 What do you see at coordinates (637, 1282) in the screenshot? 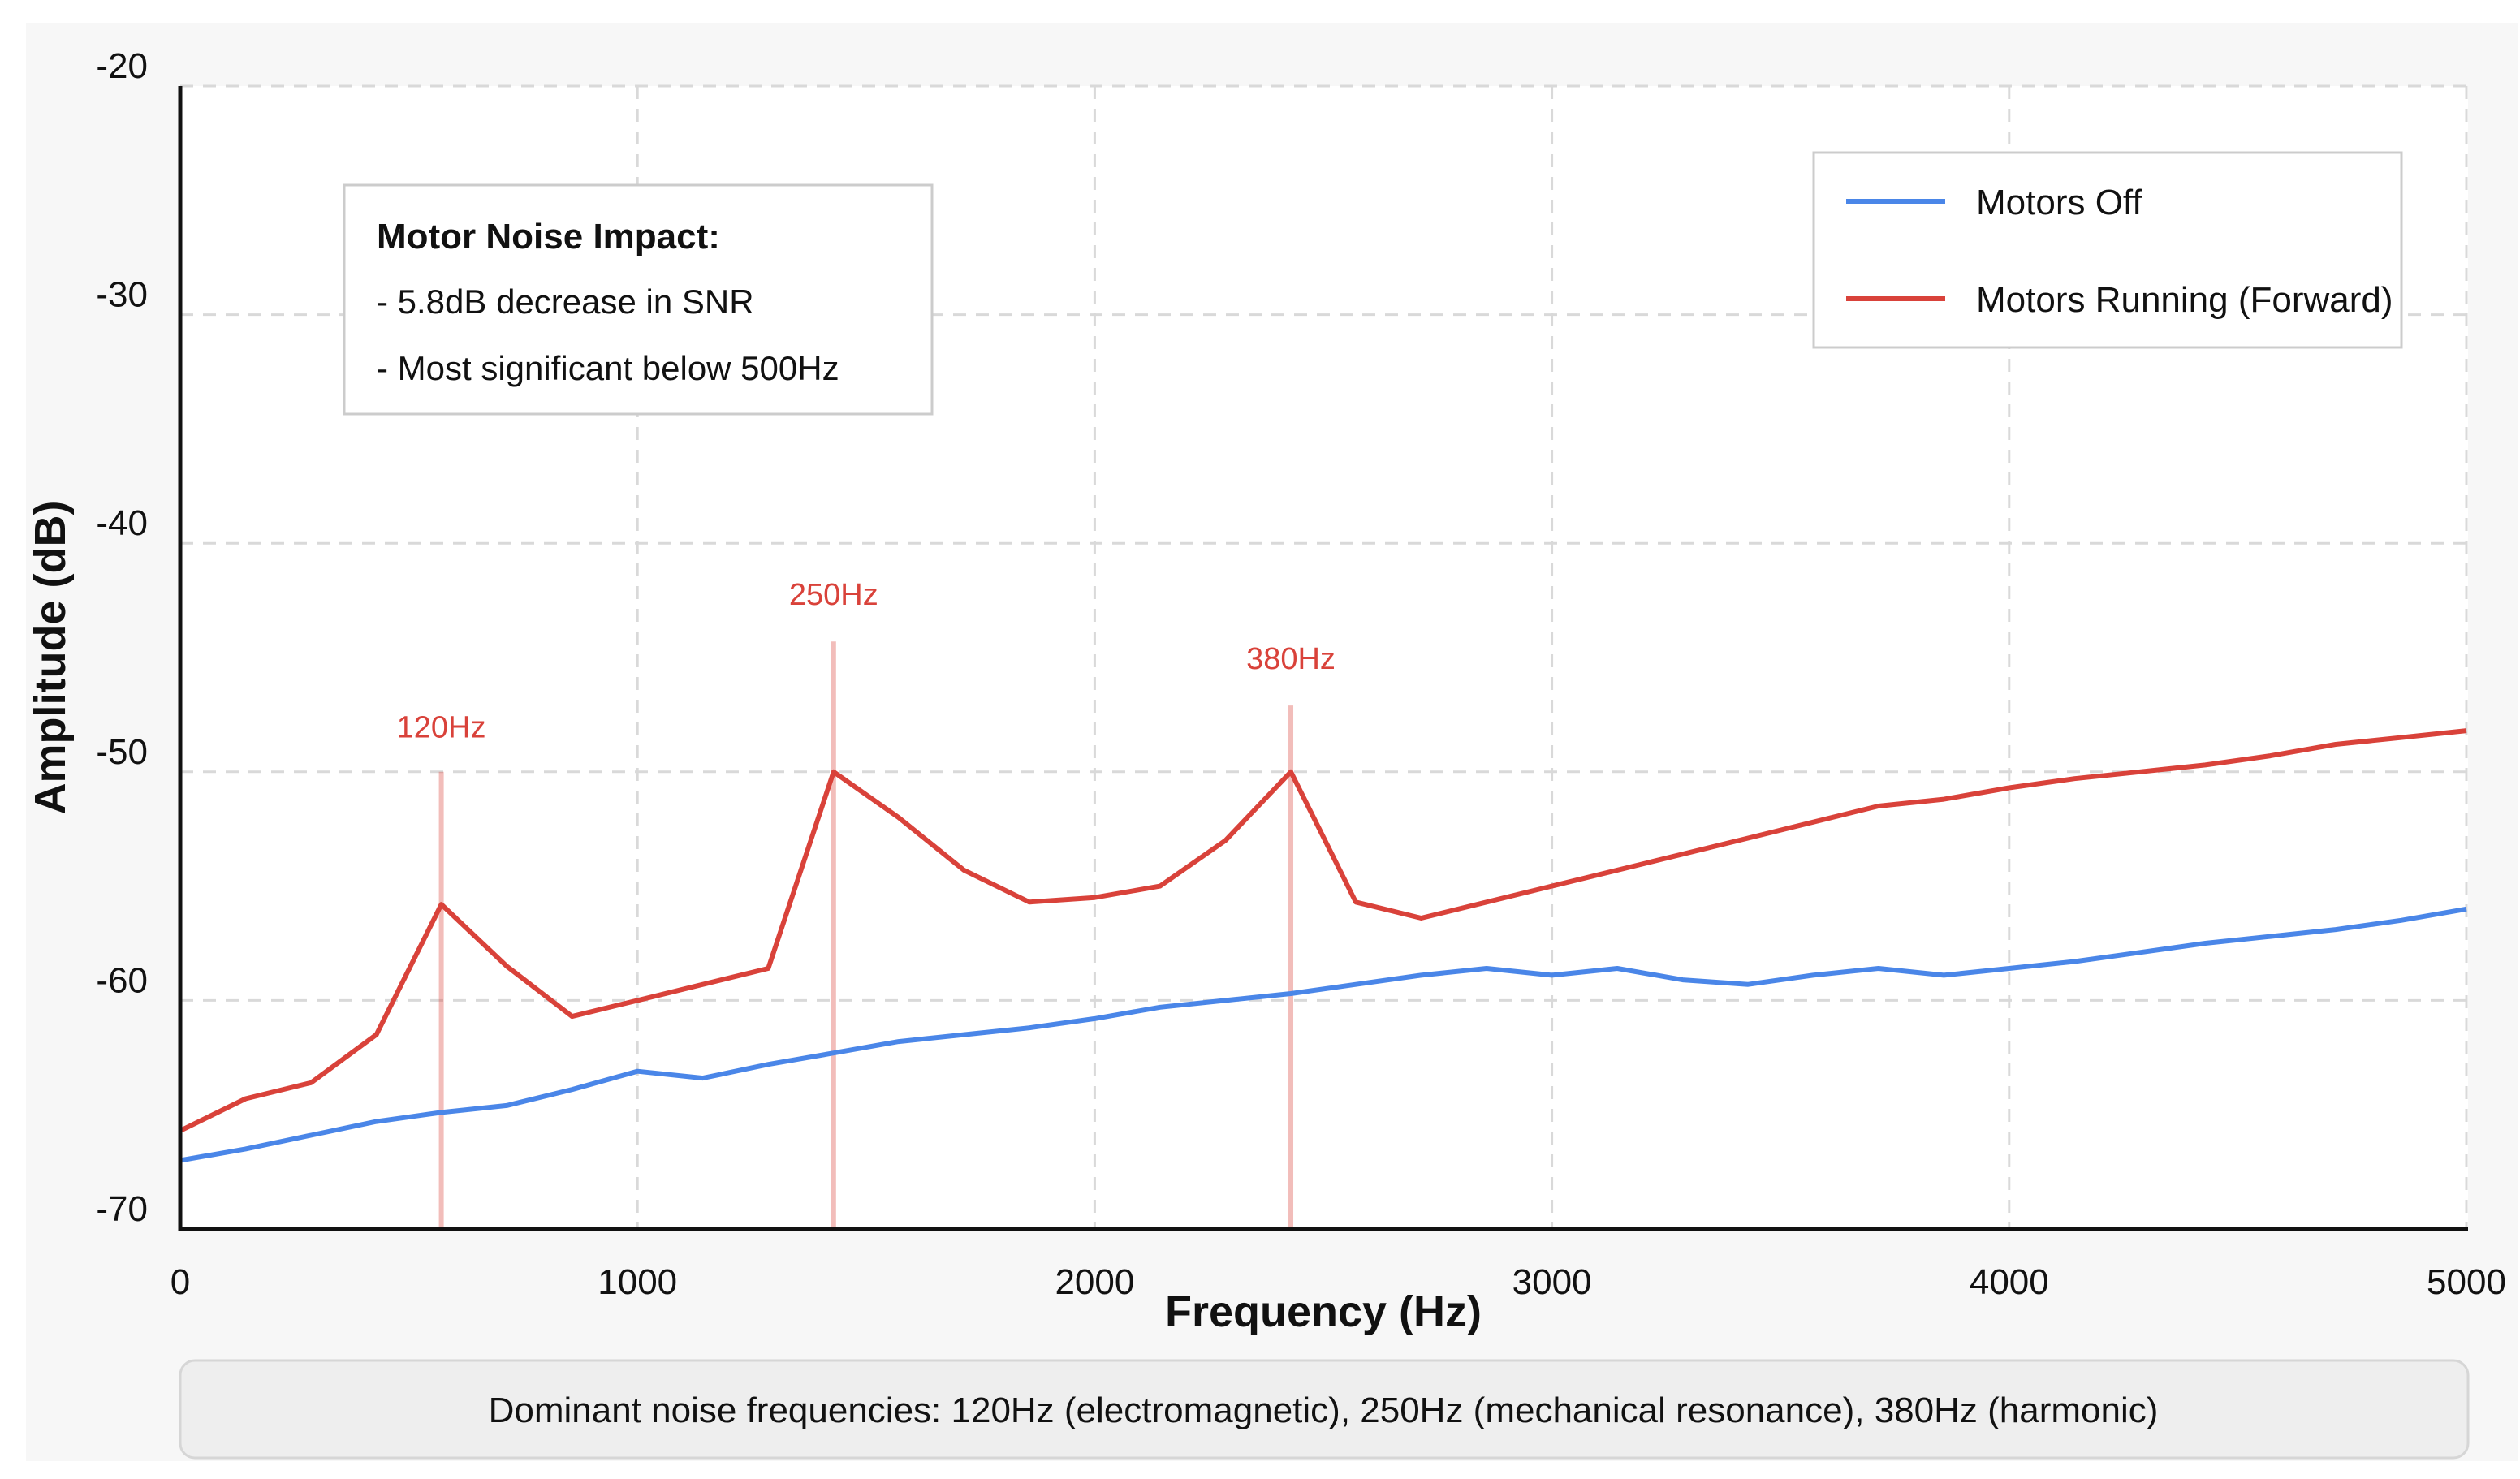
I see `x-tick-label: 1000` at bounding box center [637, 1282].